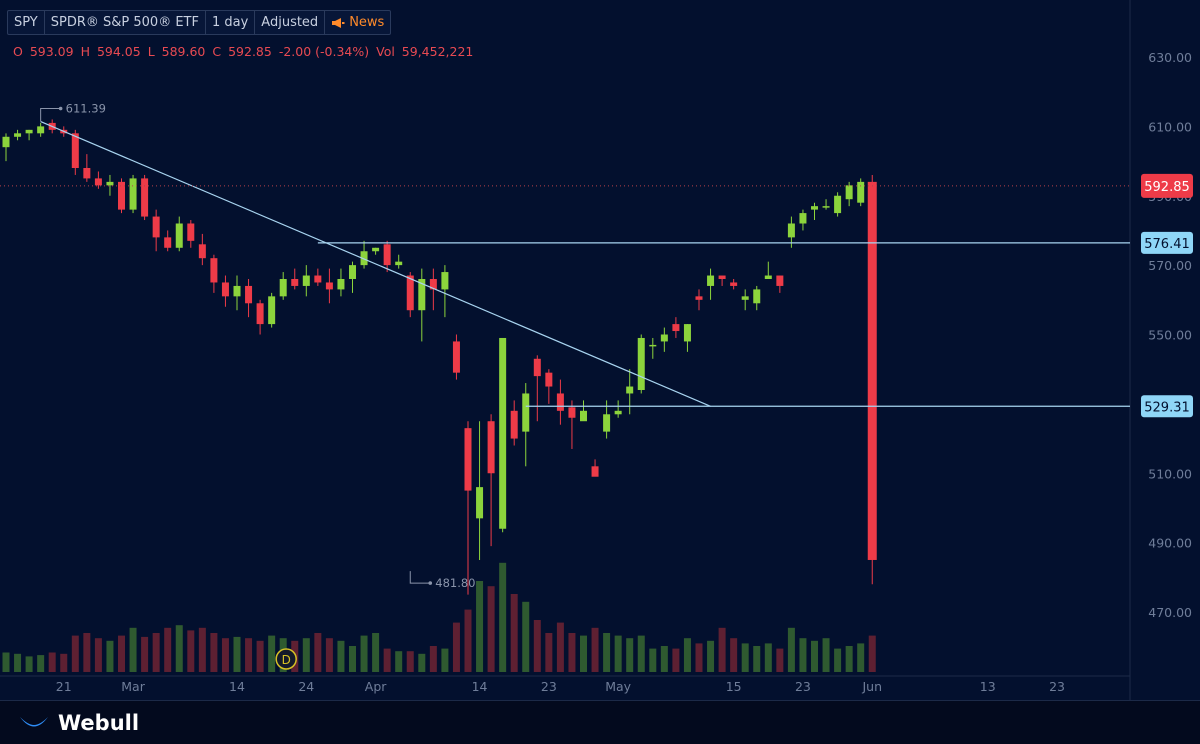  What do you see at coordinates (133, 686) in the screenshot?
I see `x-tick-label: Mar` at bounding box center [133, 686].